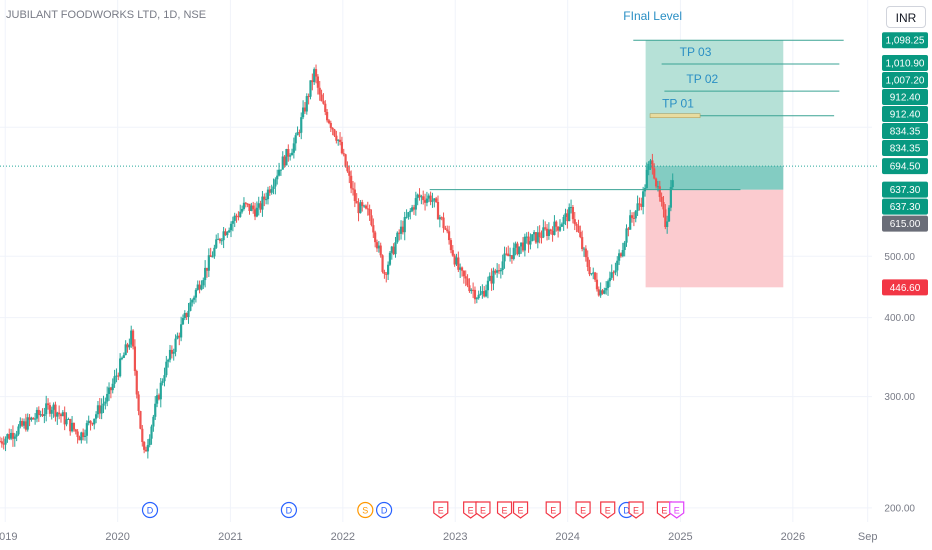 Image resolution: width=932 pixels, height=550 pixels. What do you see at coordinates (905, 132) in the screenshot?
I see `price-label: 834.35` at bounding box center [905, 132].